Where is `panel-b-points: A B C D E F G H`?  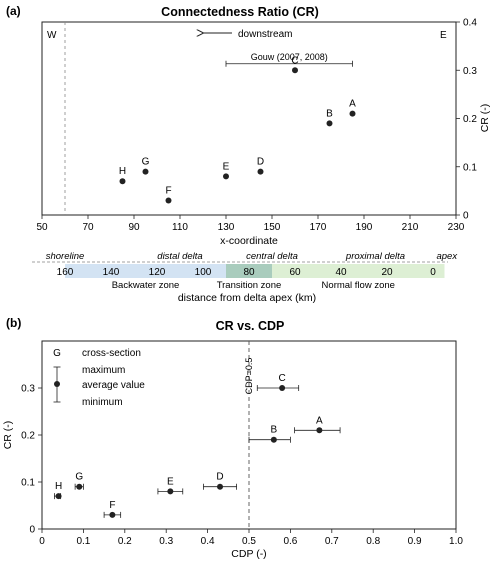
panel-b-points: A B C D E F G H is located at coordinates (197, 445).